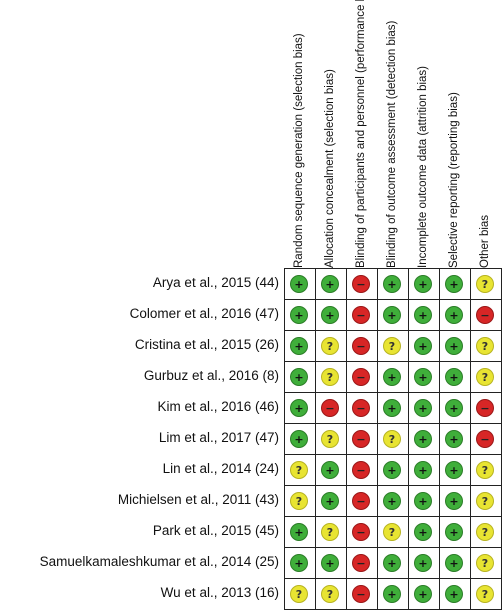 The height and width of the screenshot is (610, 503). I want to click on study-label: Gurbuz et al., 2016 (8), so click(211, 375).